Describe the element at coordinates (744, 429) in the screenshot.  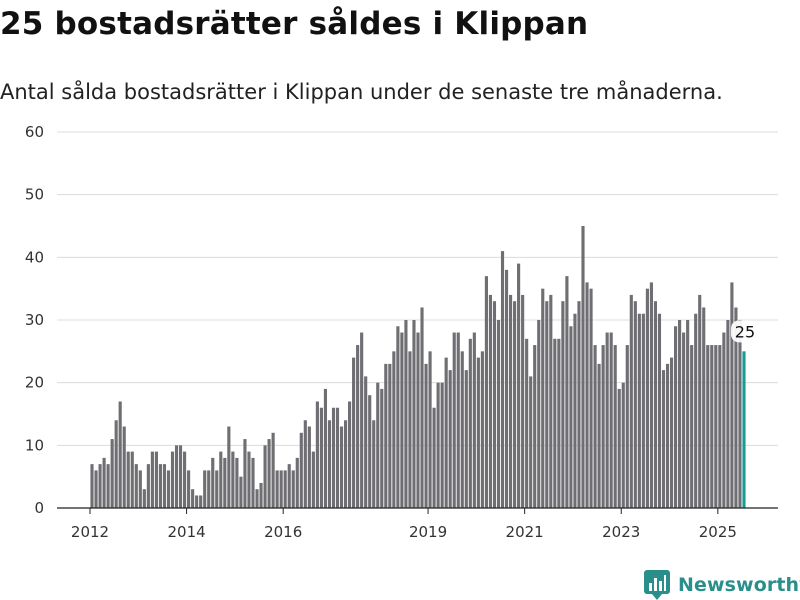
I see `bar-highlighted` at that location.